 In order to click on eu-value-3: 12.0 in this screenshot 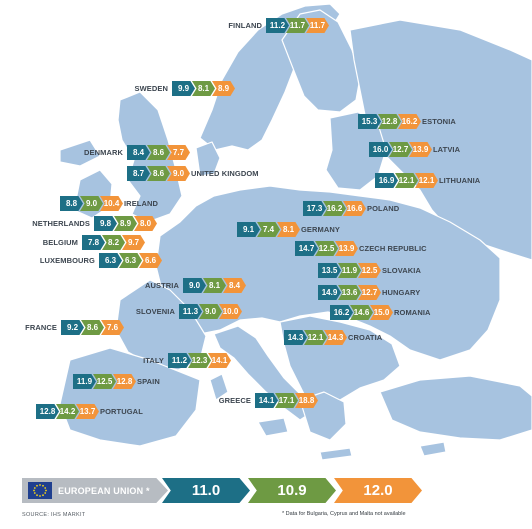, I will do `click(378, 490)`.